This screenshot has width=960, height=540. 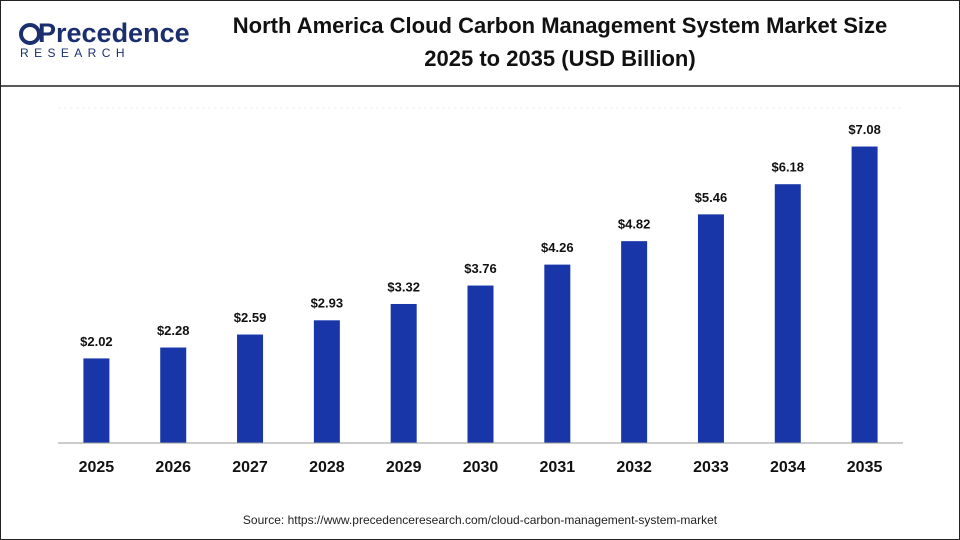 I want to click on data-label: $3.76, so click(x=480, y=268).